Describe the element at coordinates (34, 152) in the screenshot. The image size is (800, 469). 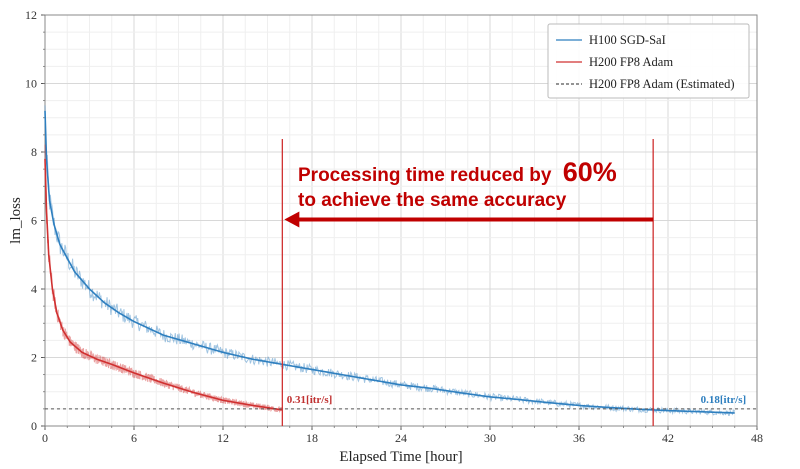
I see `y-tick-label: 8` at that location.